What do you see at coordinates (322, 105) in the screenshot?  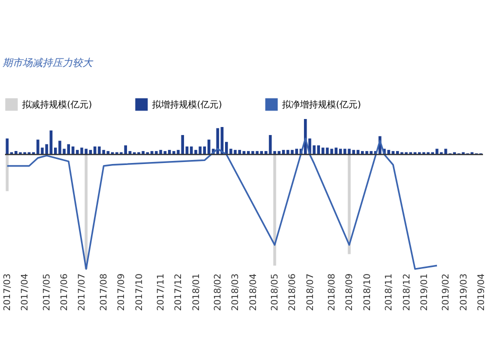 I see `legend-label: 拟净增持规模(亿元)` at bounding box center [322, 105].